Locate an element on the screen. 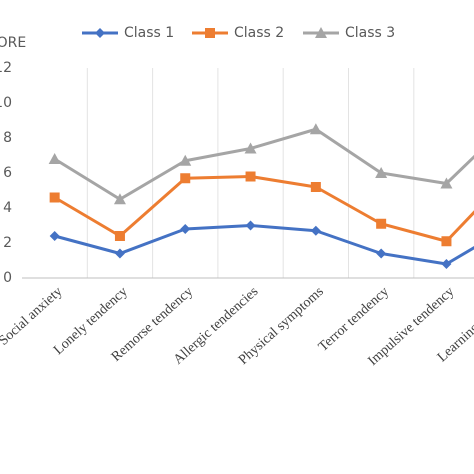 This screenshot has width=474, height=474. y-tick-label: 8 is located at coordinates (7, 138).